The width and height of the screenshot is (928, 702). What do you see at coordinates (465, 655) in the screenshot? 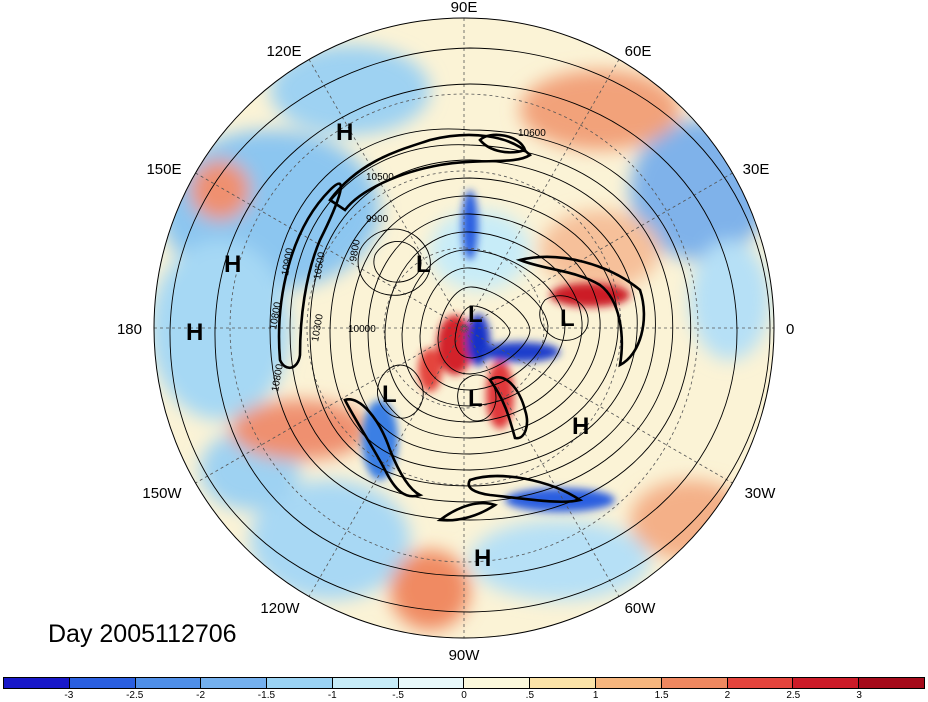
I see `lon-label-90w: 90W` at bounding box center [465, 655].